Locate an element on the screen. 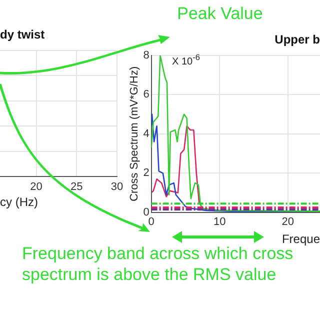 Image resolution: width=320 pixels, height=320 pixels. text: 20 is located at coordinates (36, 187).